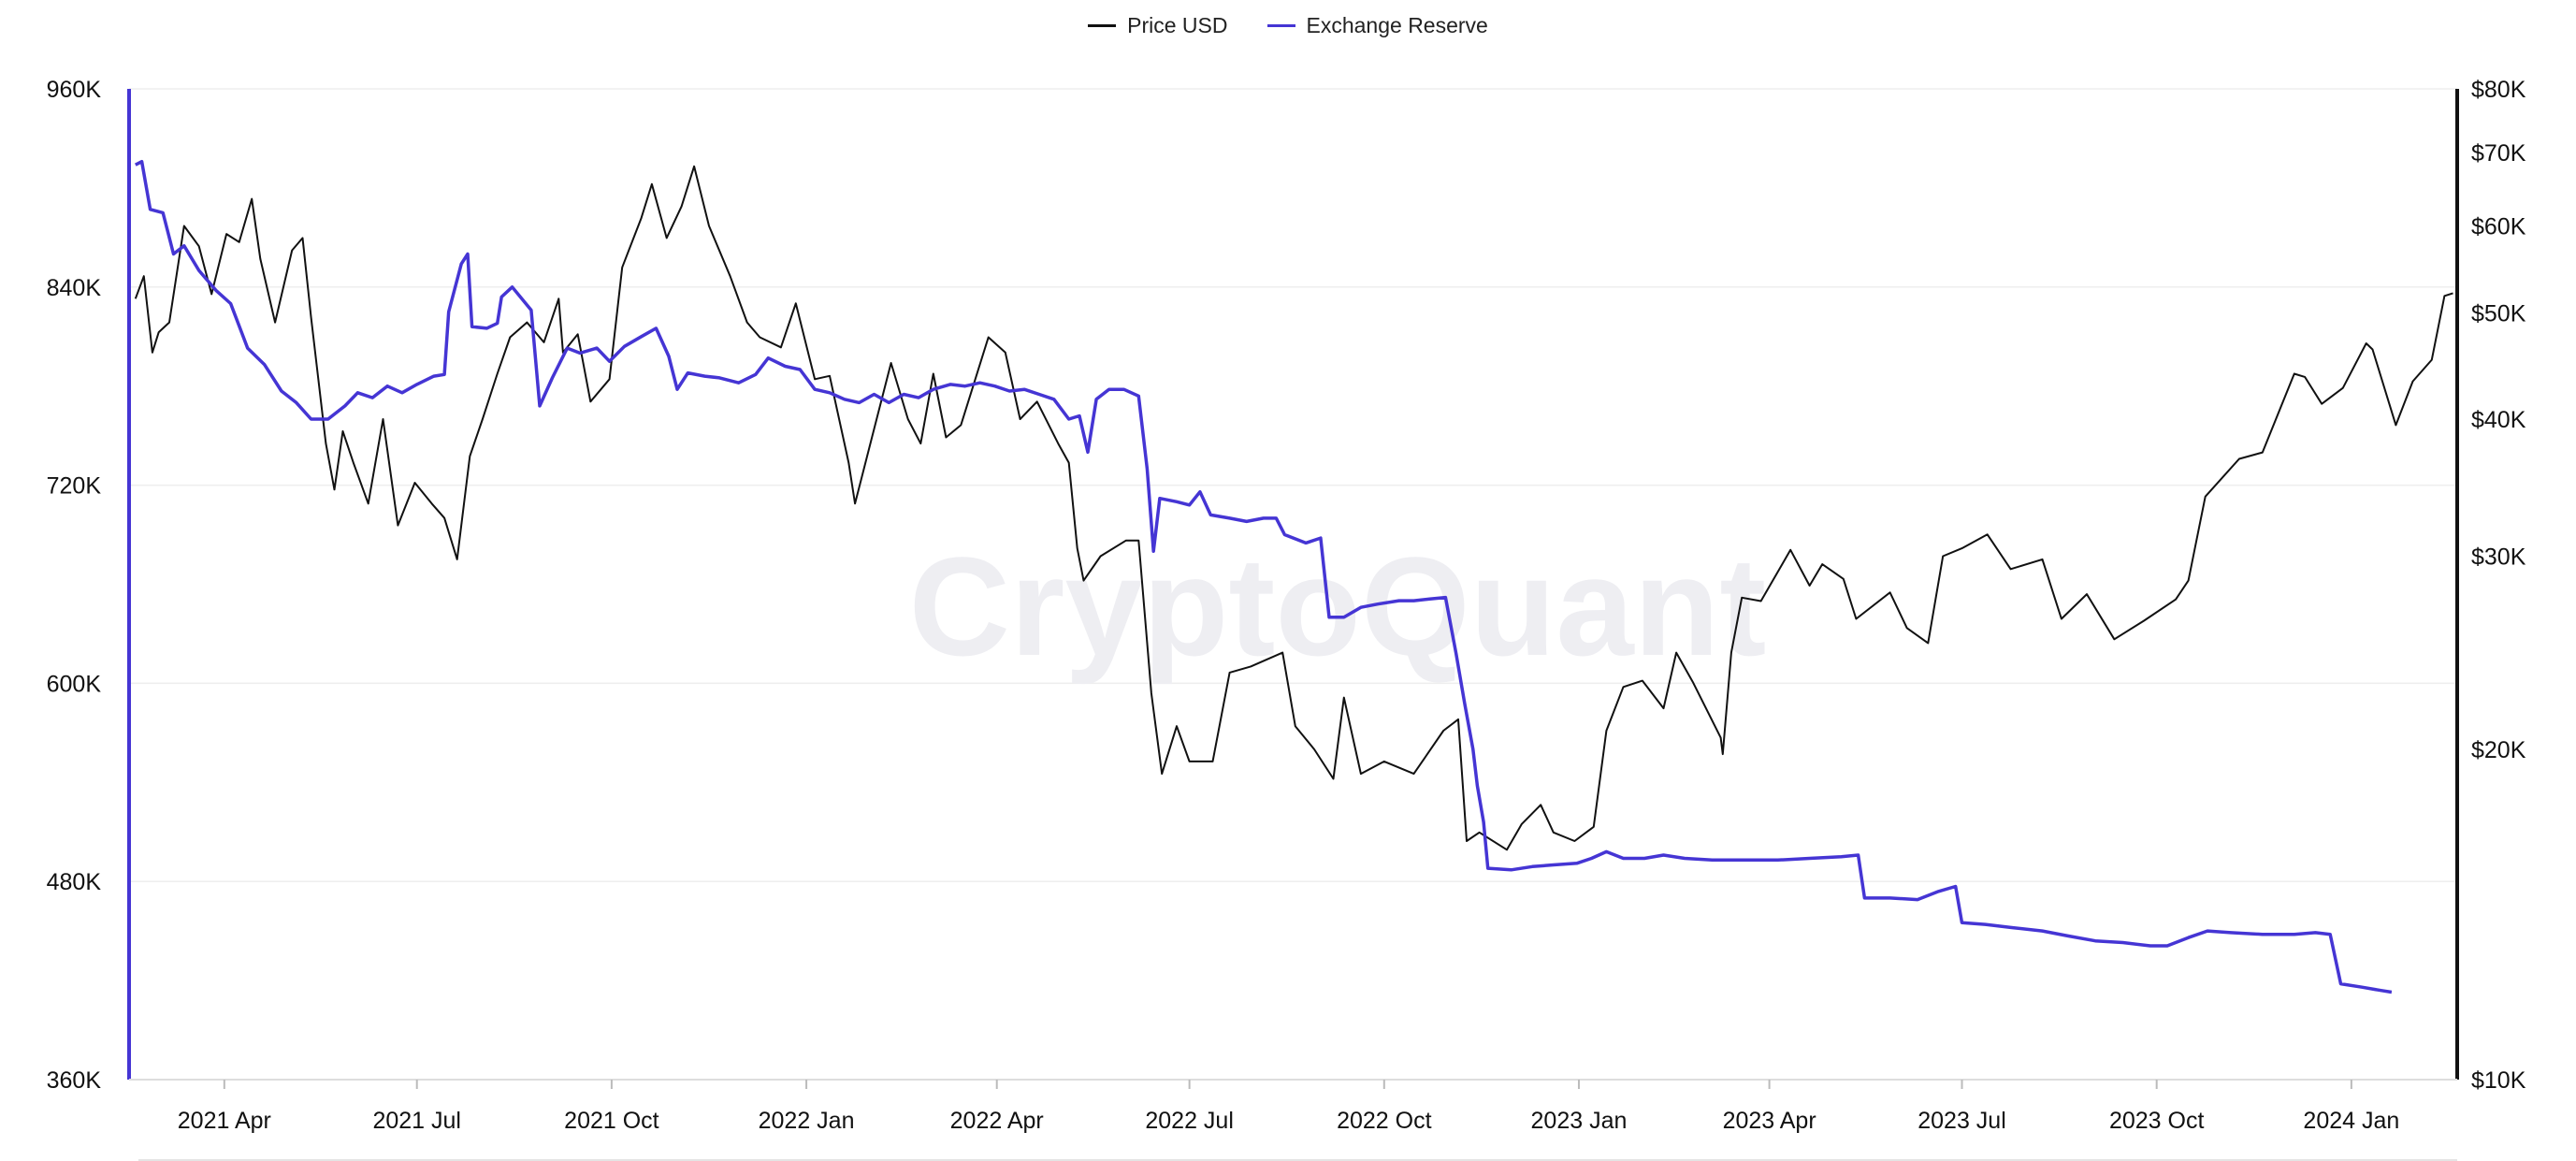 This screenshot has width=2576, height=1161. I want to click on y-left-tick-label: 840K, so click(74, 288).